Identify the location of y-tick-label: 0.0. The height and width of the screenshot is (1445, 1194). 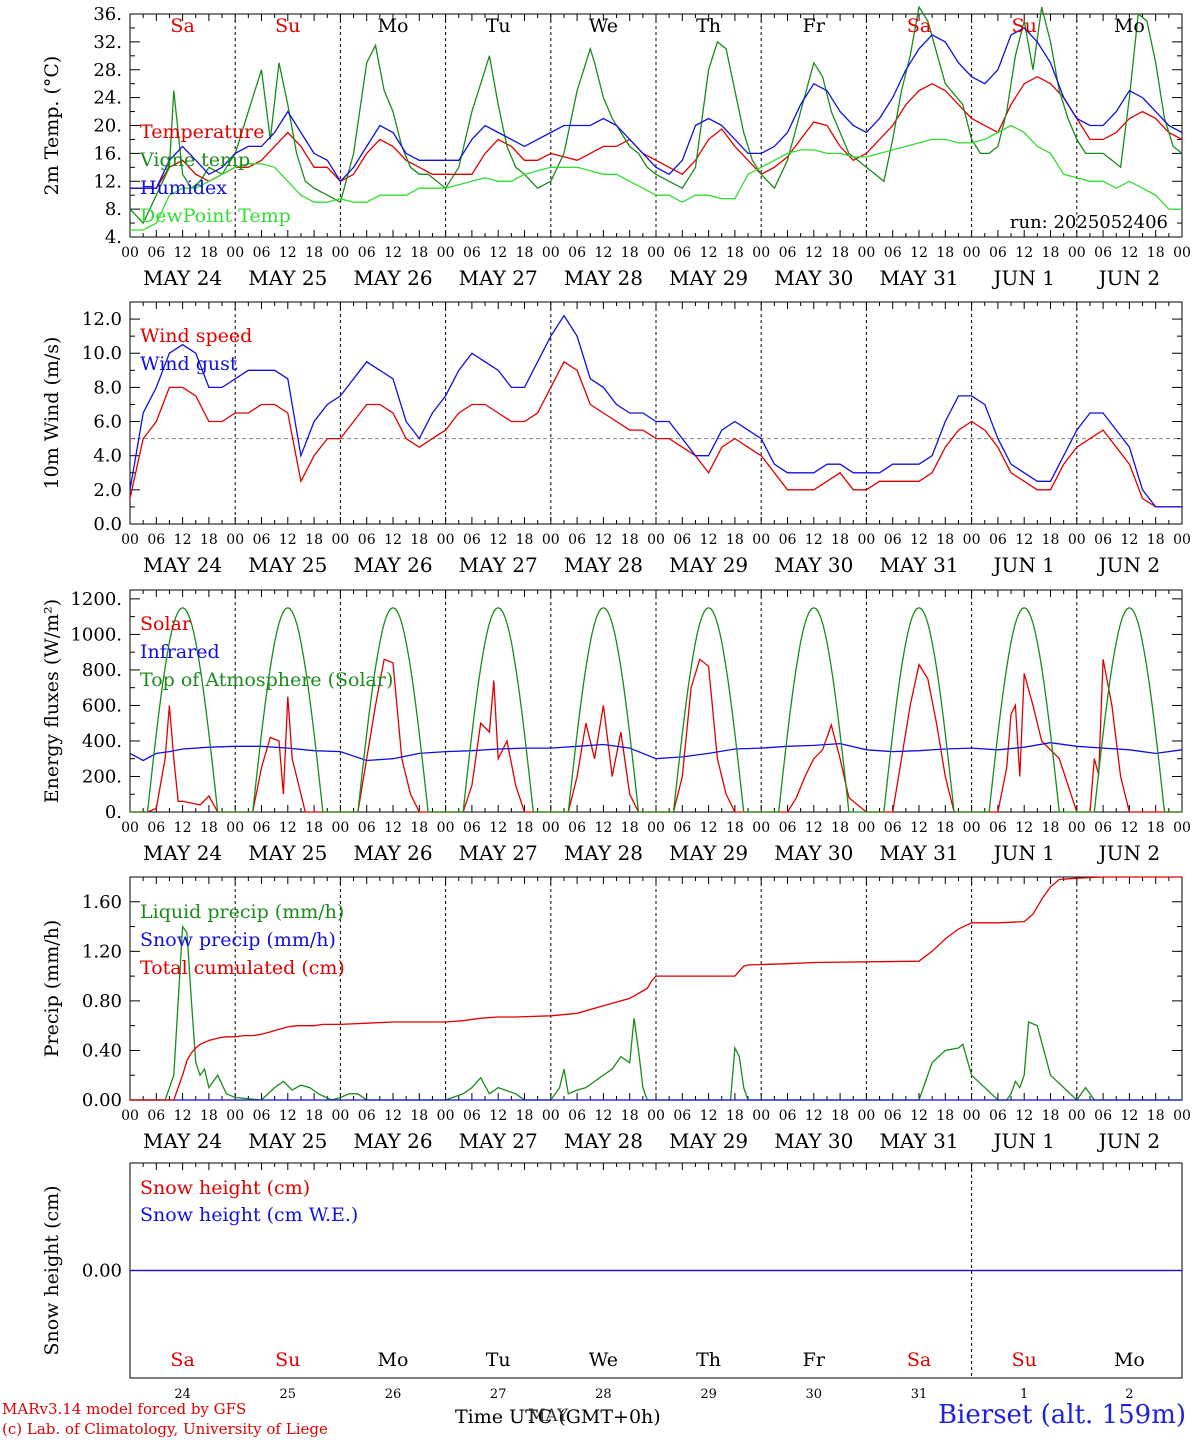
(107, 524).